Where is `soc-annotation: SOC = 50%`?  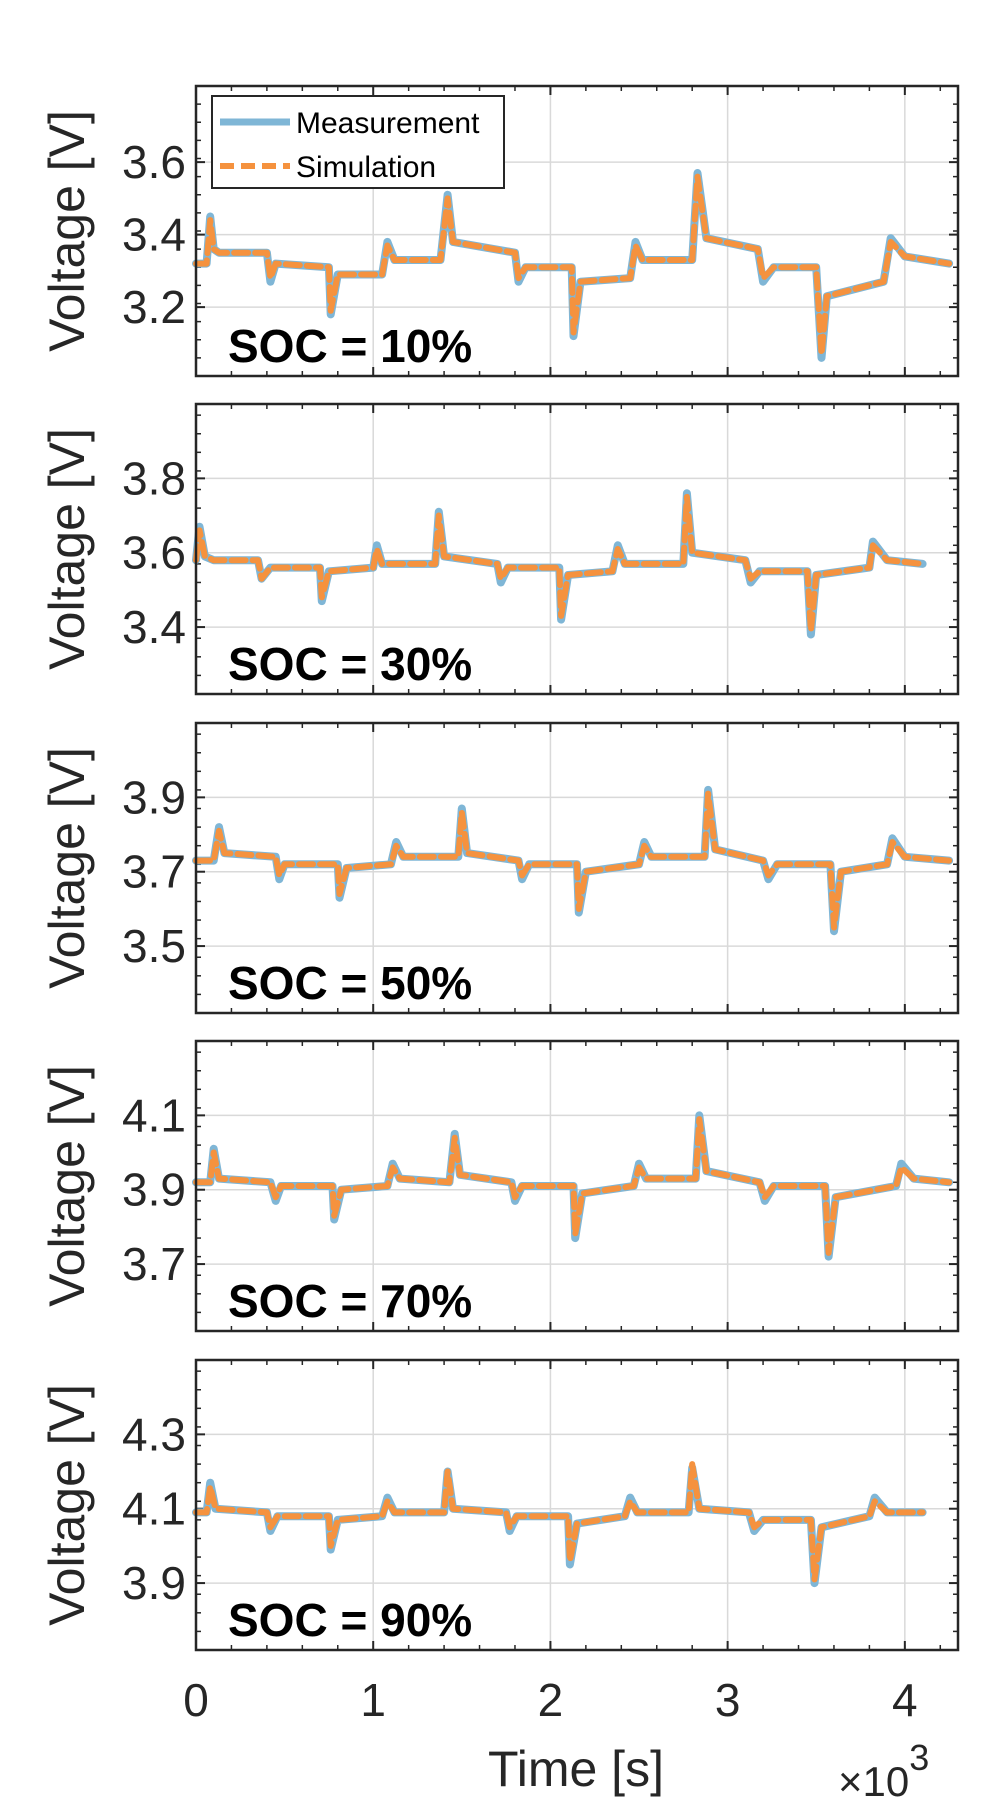 soc-annotation: SOC = 50% is located at coordinates (350, 983).